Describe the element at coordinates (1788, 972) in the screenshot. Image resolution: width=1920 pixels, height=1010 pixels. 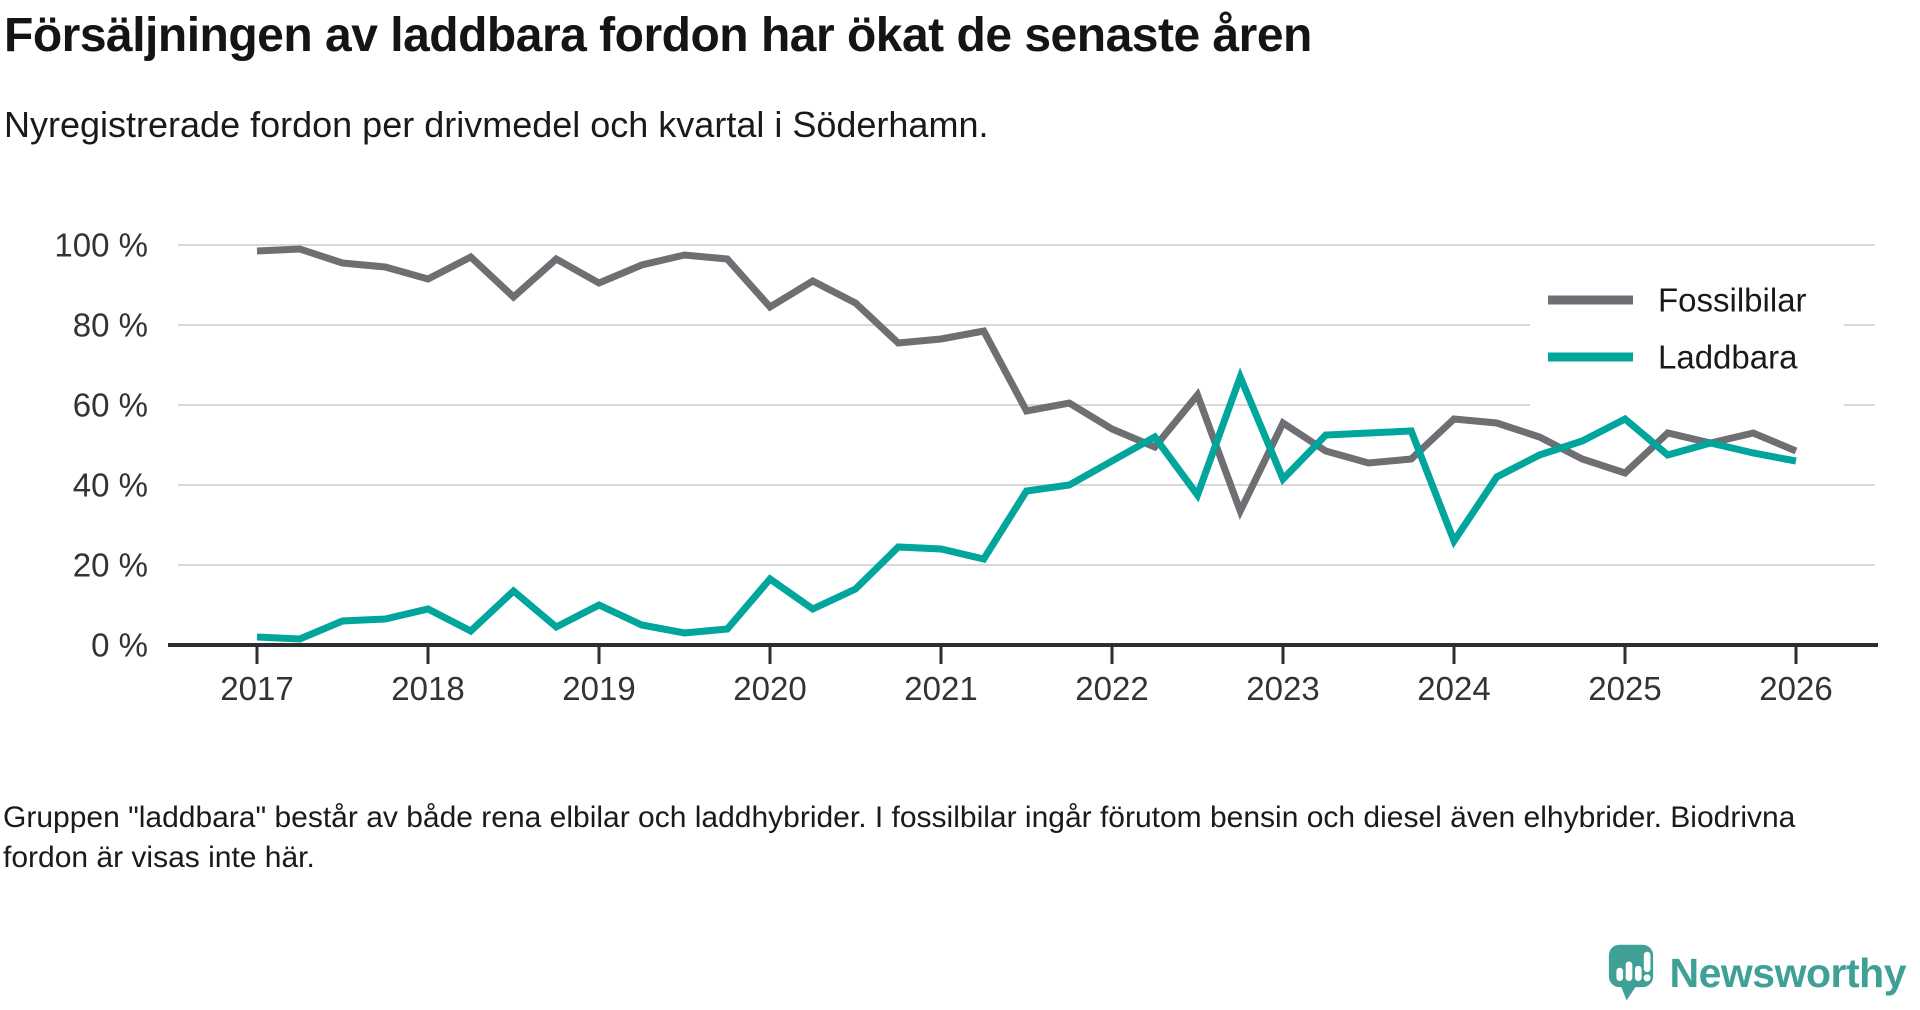
I see `newsworthy-logo-text: Newsworthy` at that location.